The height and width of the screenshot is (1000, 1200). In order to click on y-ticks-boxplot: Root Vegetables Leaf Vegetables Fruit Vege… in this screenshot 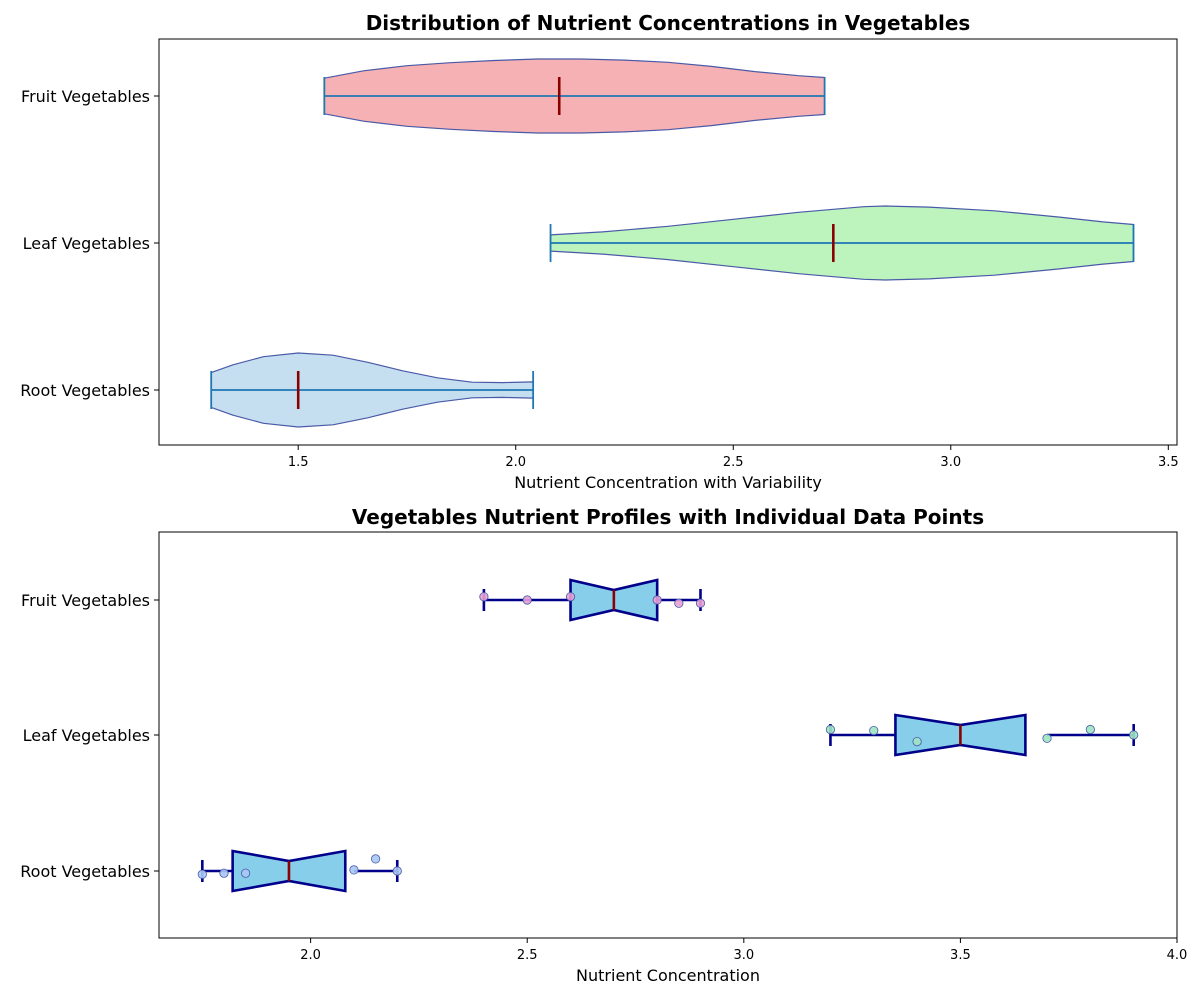, I will do `click(89, 736)`.